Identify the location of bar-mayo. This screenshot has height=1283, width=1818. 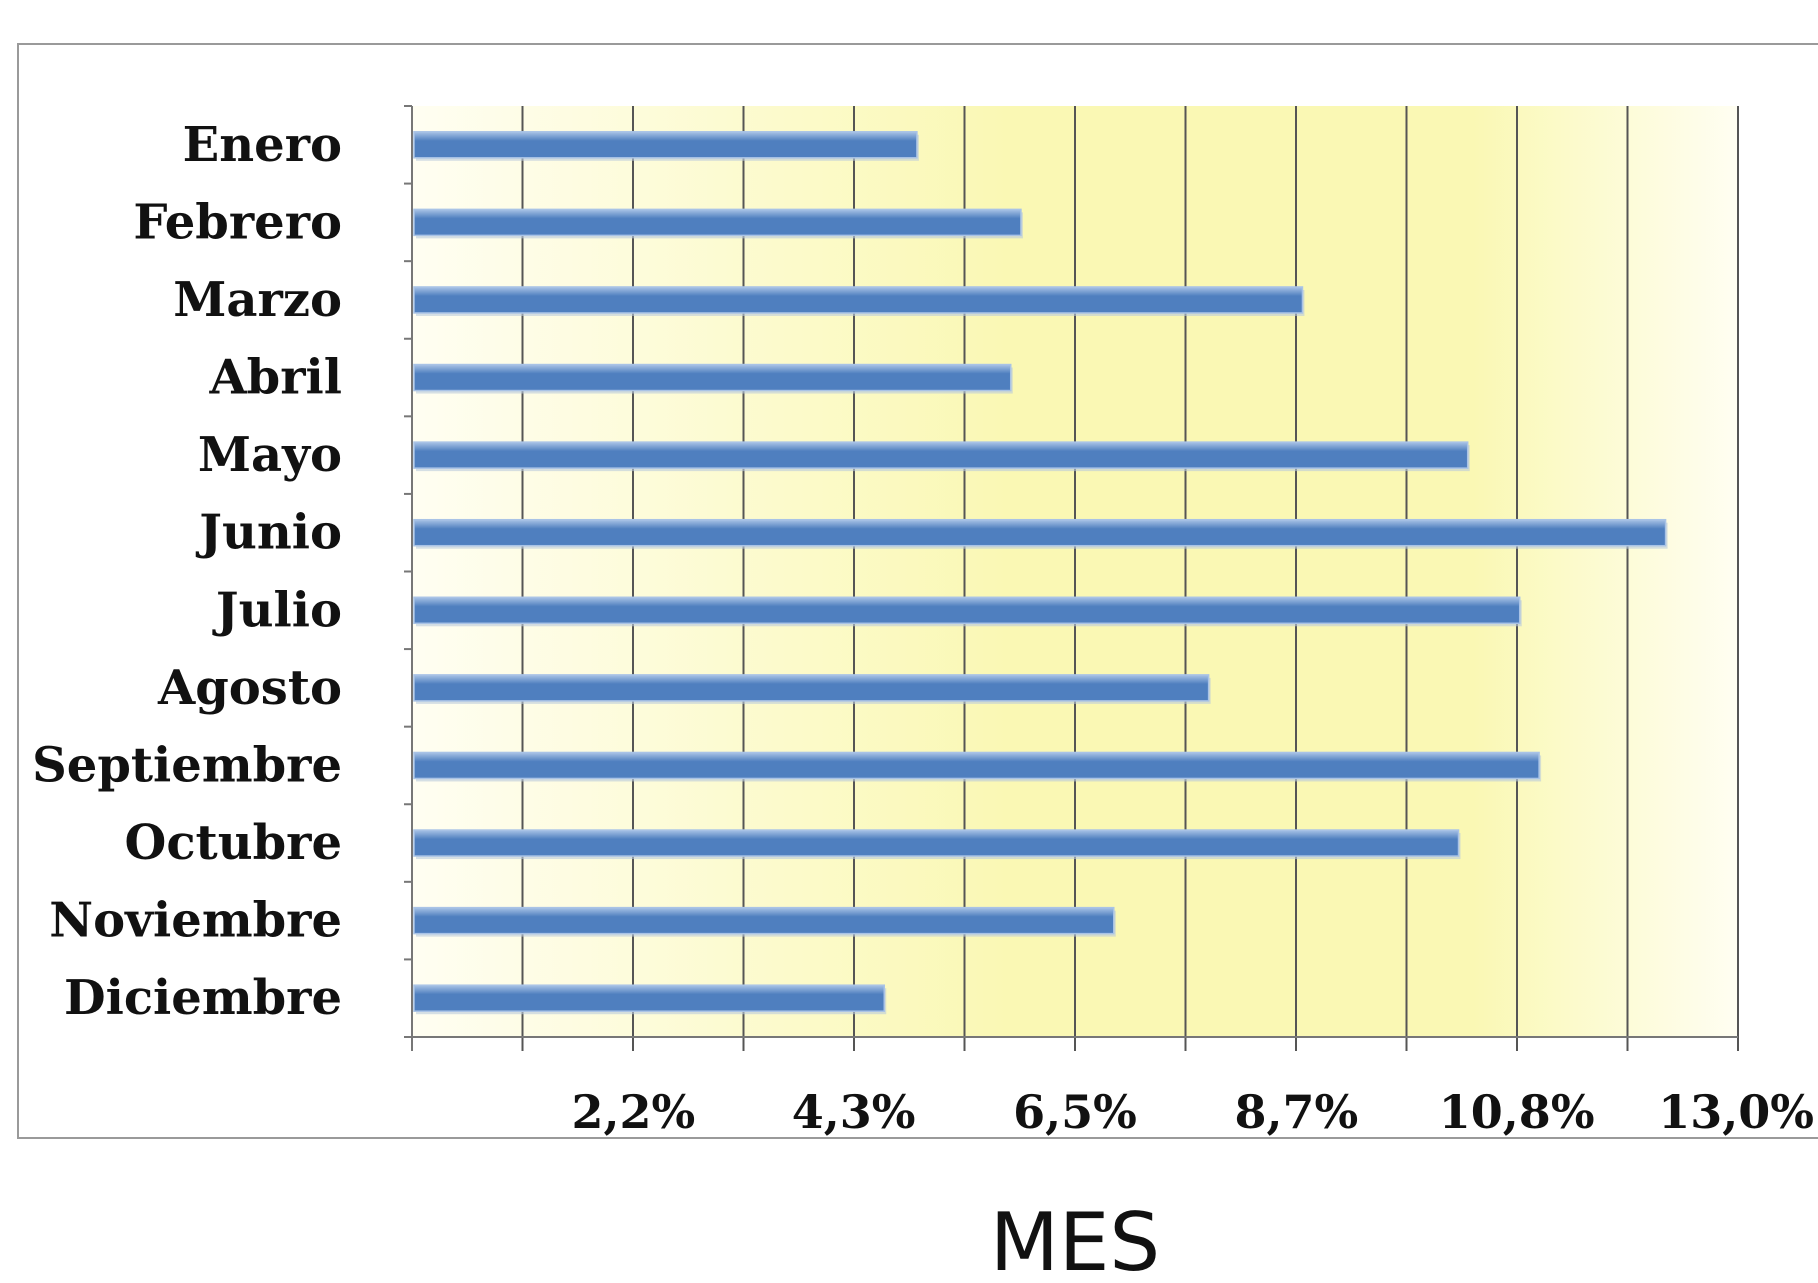
(941, 455).